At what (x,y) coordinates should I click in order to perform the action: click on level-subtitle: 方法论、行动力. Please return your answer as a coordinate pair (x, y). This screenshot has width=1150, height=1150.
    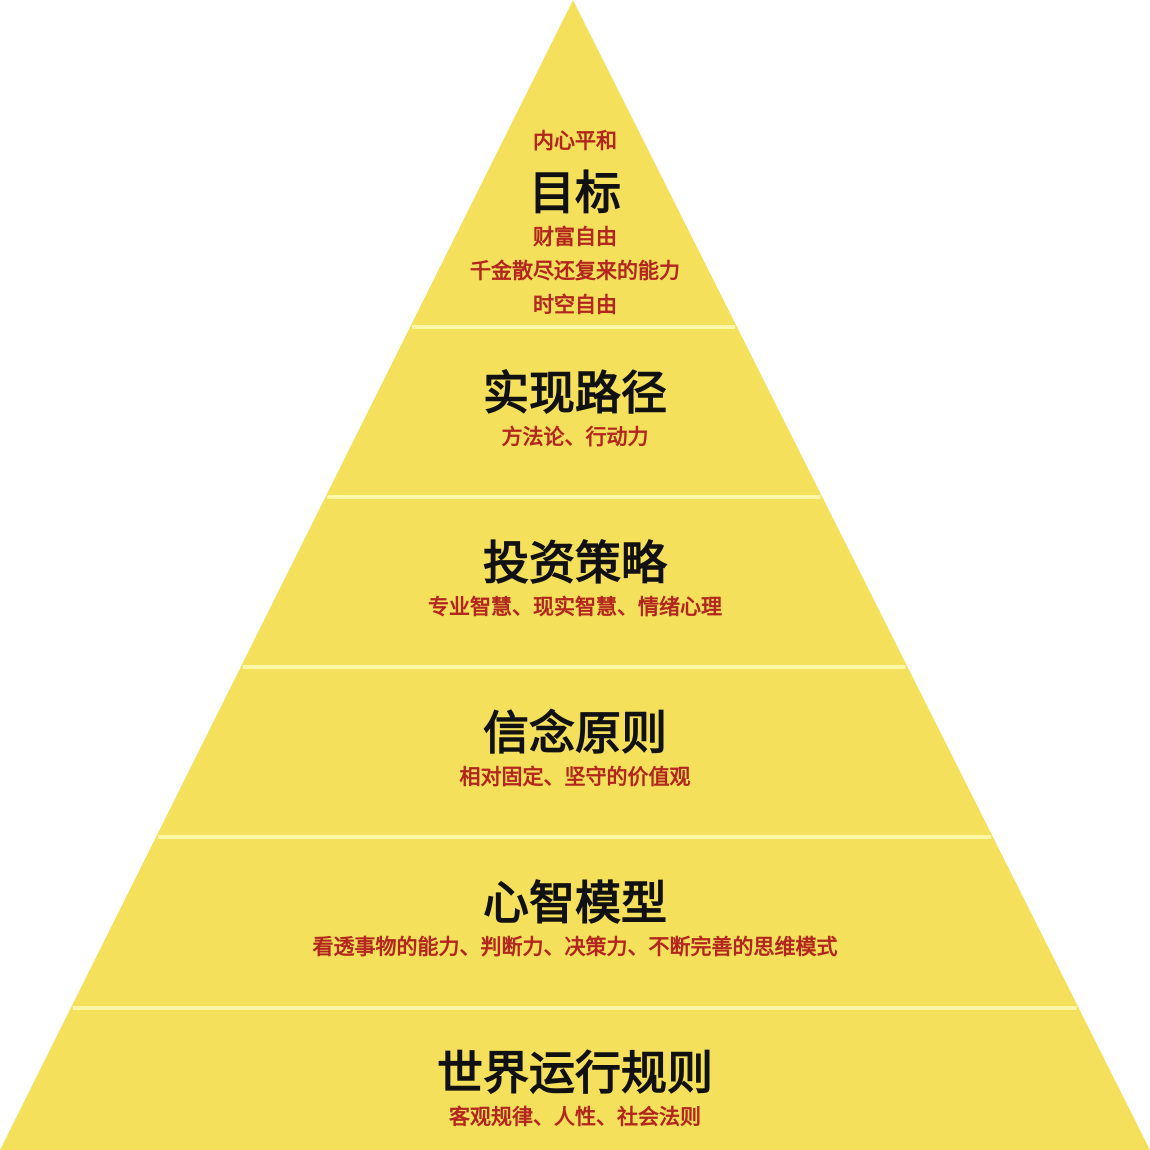
    Looking at the image, I should click on (575, 437).